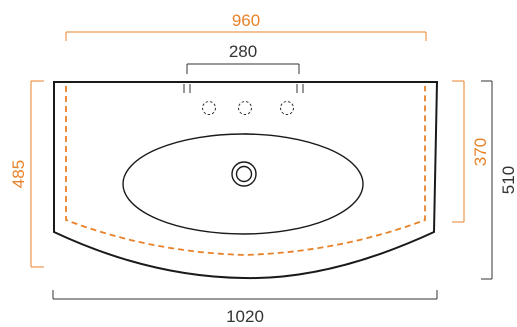 The height and width of the screenshot is (327, 517). I want to click on dimension-right-outer, so click(487, 180).